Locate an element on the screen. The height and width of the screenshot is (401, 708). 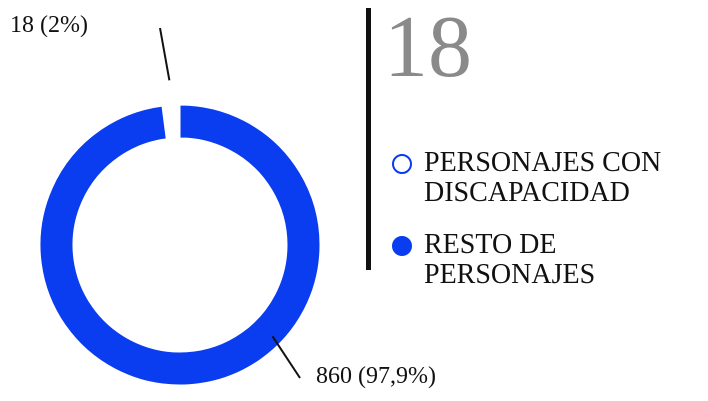
legend-item: RESTO DE PERSONAJES is located at coordinates (542, 260).